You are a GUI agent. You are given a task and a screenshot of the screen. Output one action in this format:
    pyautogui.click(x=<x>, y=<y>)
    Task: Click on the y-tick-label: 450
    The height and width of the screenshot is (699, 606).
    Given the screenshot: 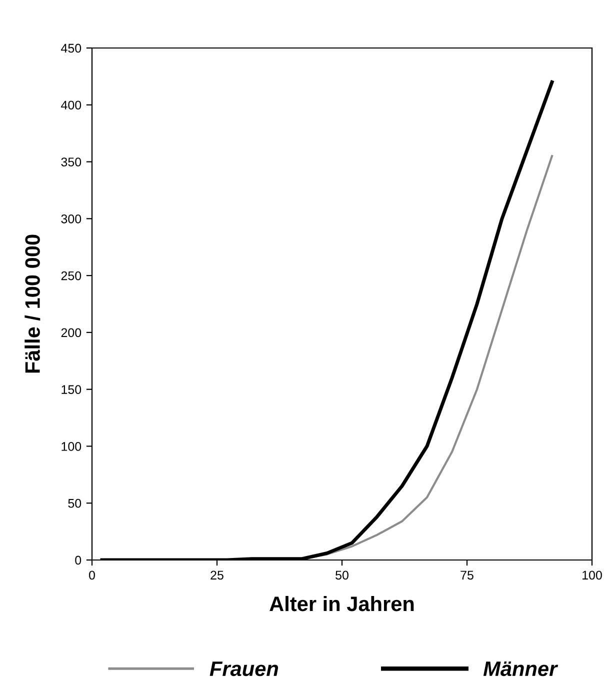 What is the action you would take?
    pyautogui.click(x=71, y=48)
    